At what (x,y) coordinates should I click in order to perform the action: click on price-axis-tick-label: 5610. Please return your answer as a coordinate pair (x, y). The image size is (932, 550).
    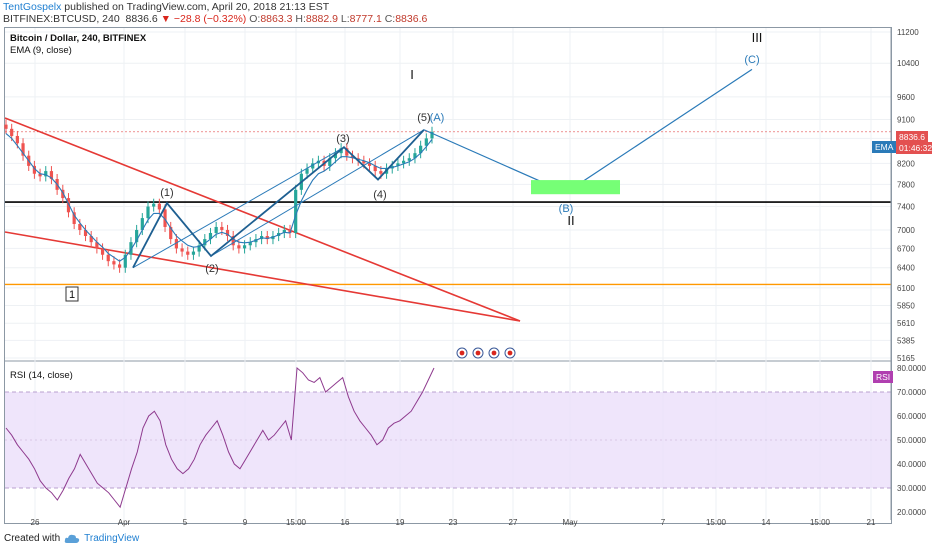
    Looking at the image, I should click on (906, 323).